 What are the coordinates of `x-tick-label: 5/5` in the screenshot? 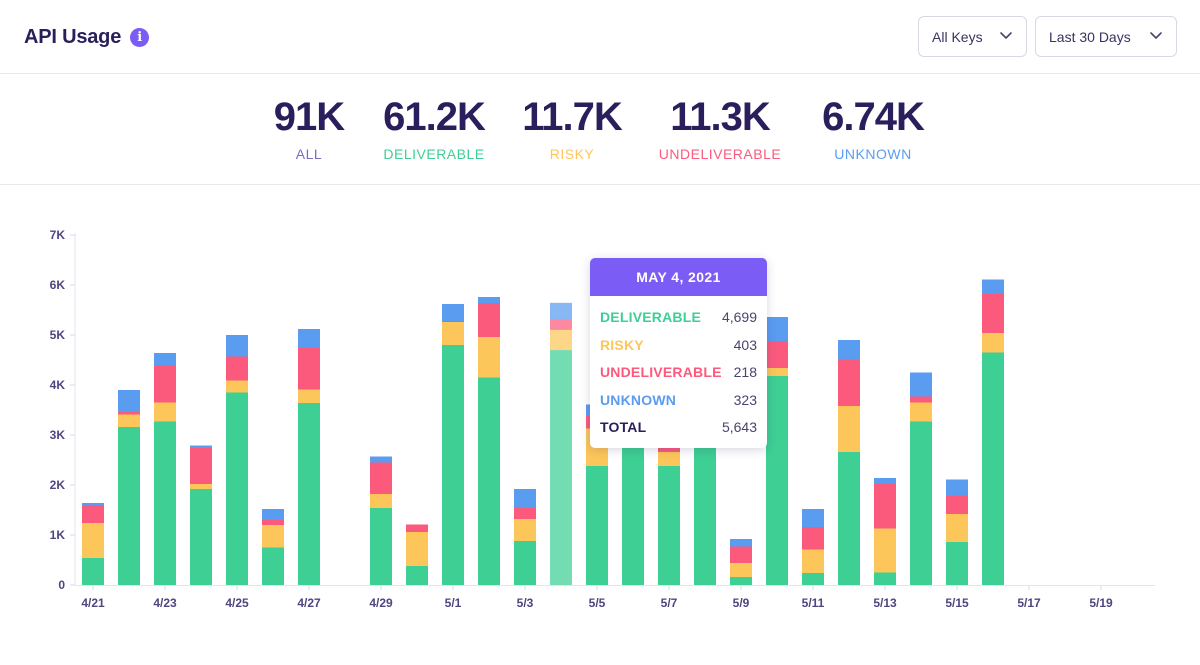 It's located at (597, 603).